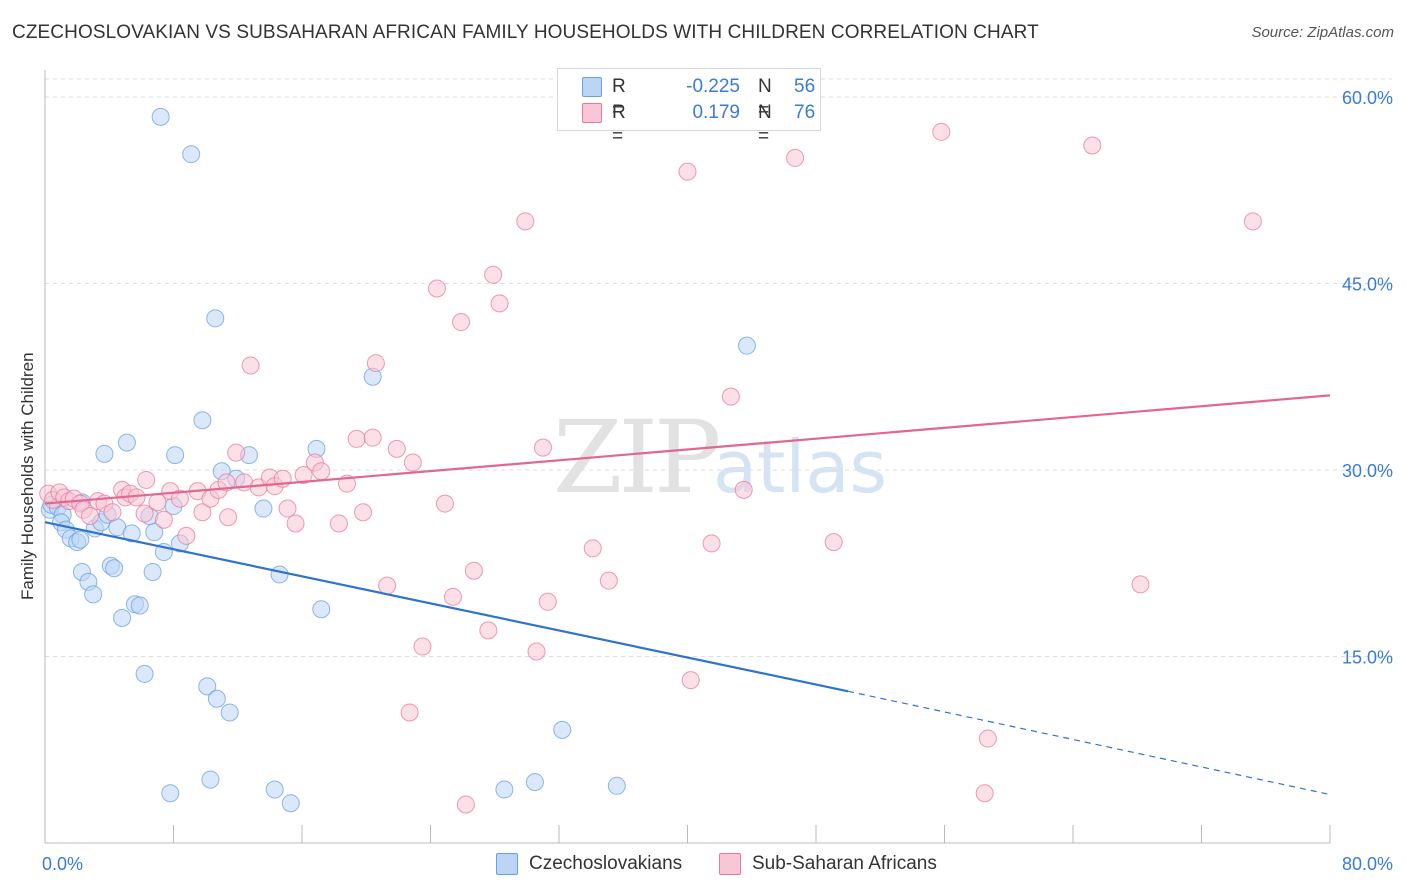 The width and height of the screenshot is (1406, 892). Describe the element at coordinates (1367, 658) in the screenshot. I see `y-tick-label: 15.0%` at that location.